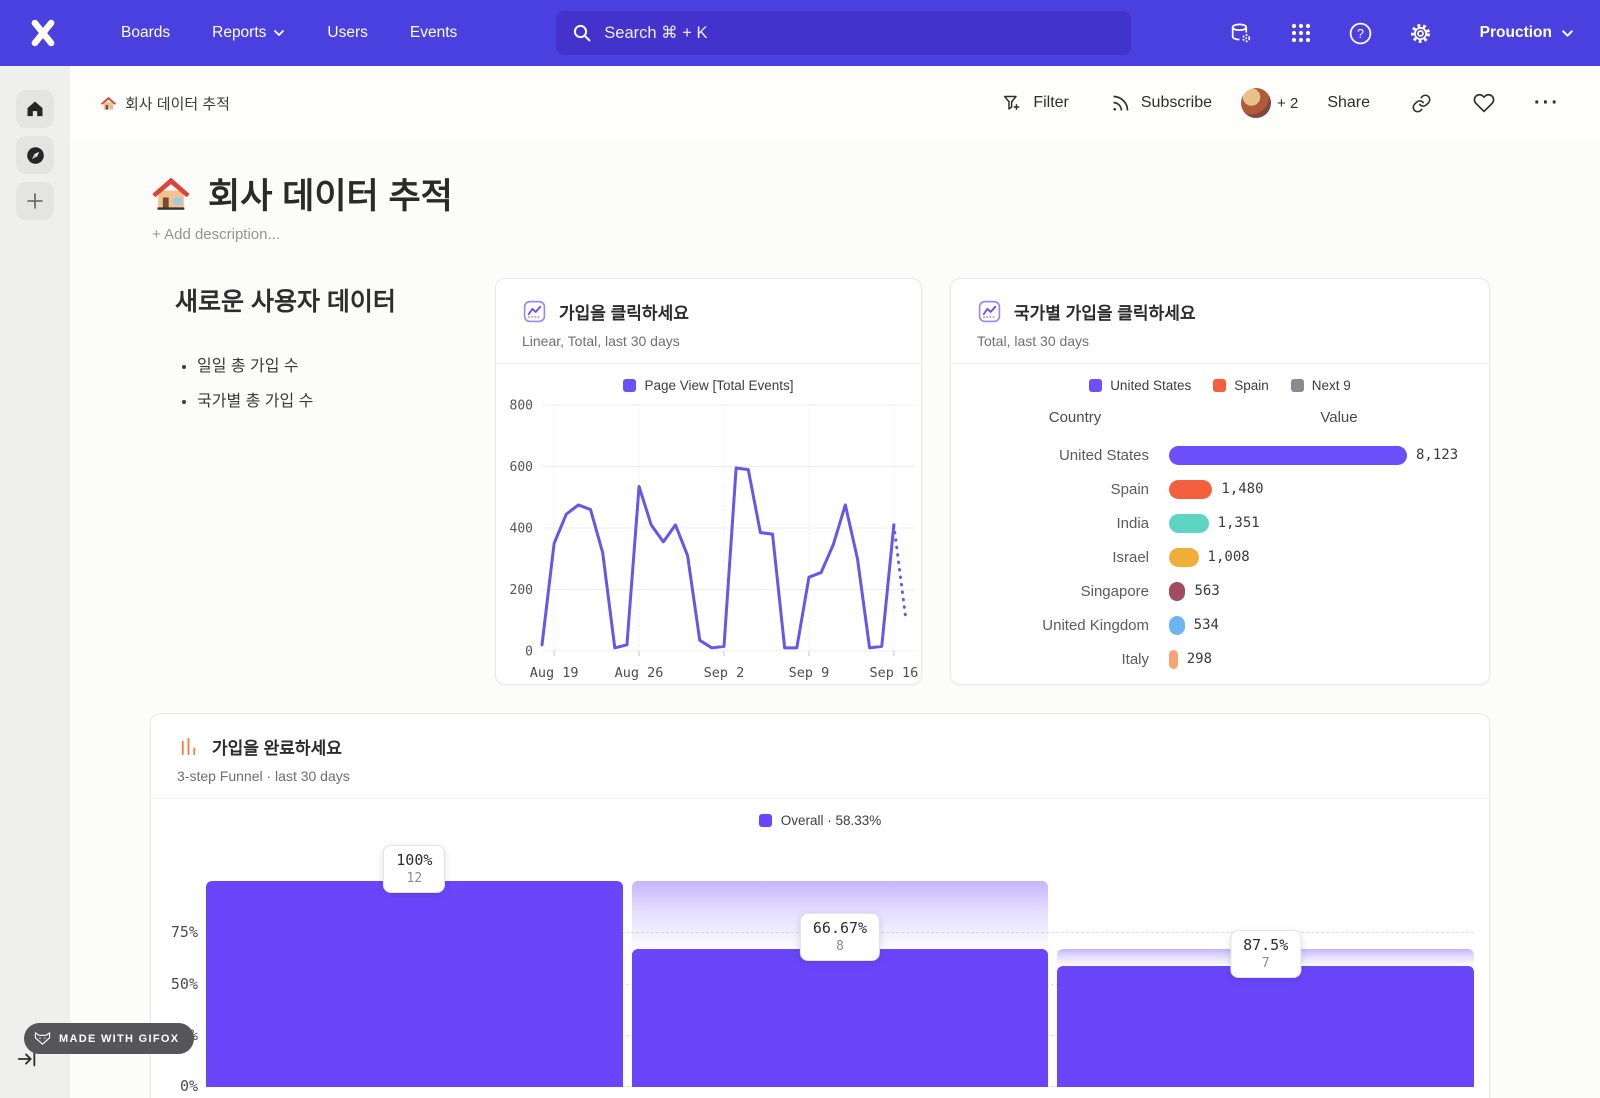  I want to click on country-row: Spain 1,480, so click(1220, 489).